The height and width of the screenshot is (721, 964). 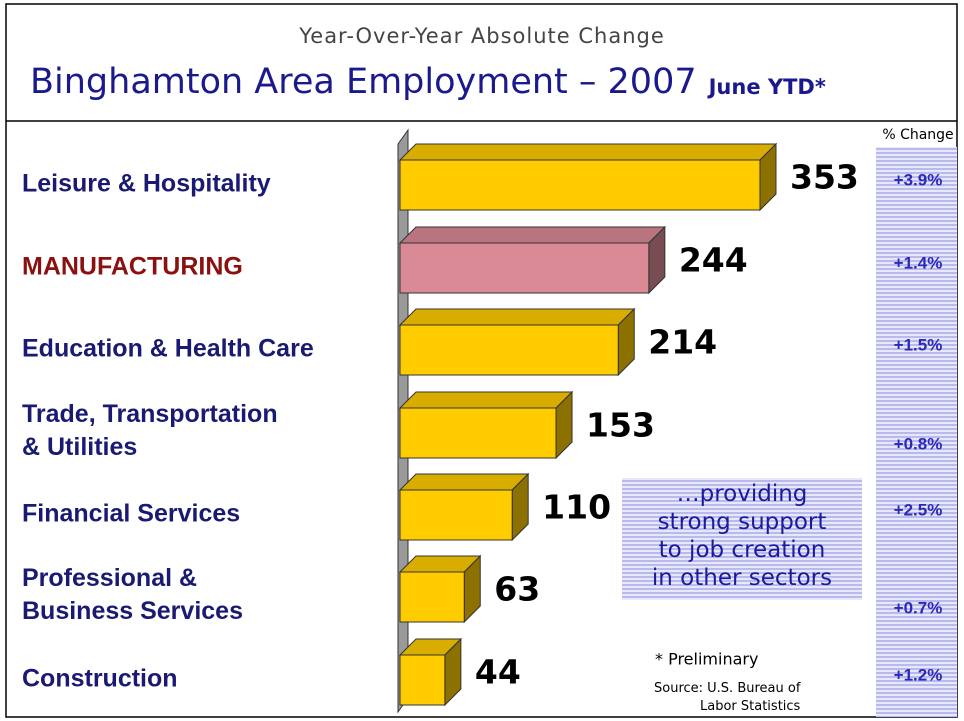 I want to click on change-column, so click(x=916, y=432).